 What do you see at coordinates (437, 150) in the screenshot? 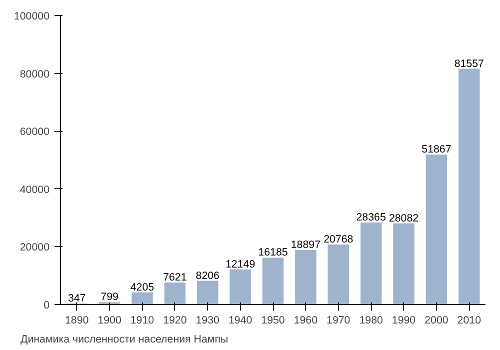
I see `data-label: 51867` at bounding box center [437, 150].